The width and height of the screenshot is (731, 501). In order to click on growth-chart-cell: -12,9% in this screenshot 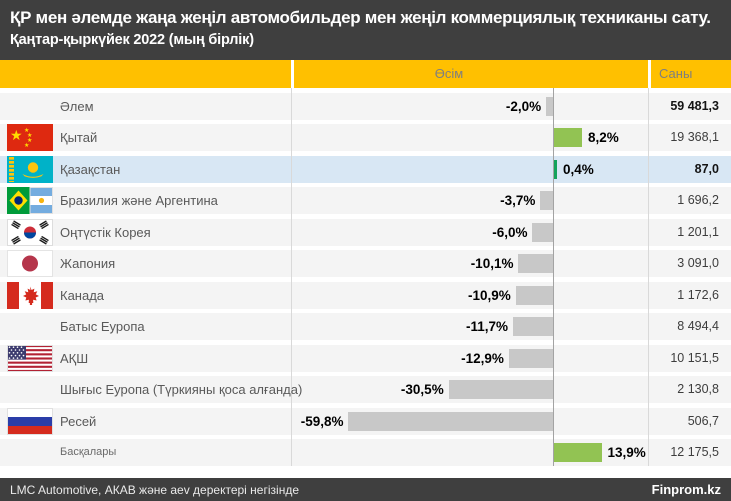, I will do `click(470, 358)`.